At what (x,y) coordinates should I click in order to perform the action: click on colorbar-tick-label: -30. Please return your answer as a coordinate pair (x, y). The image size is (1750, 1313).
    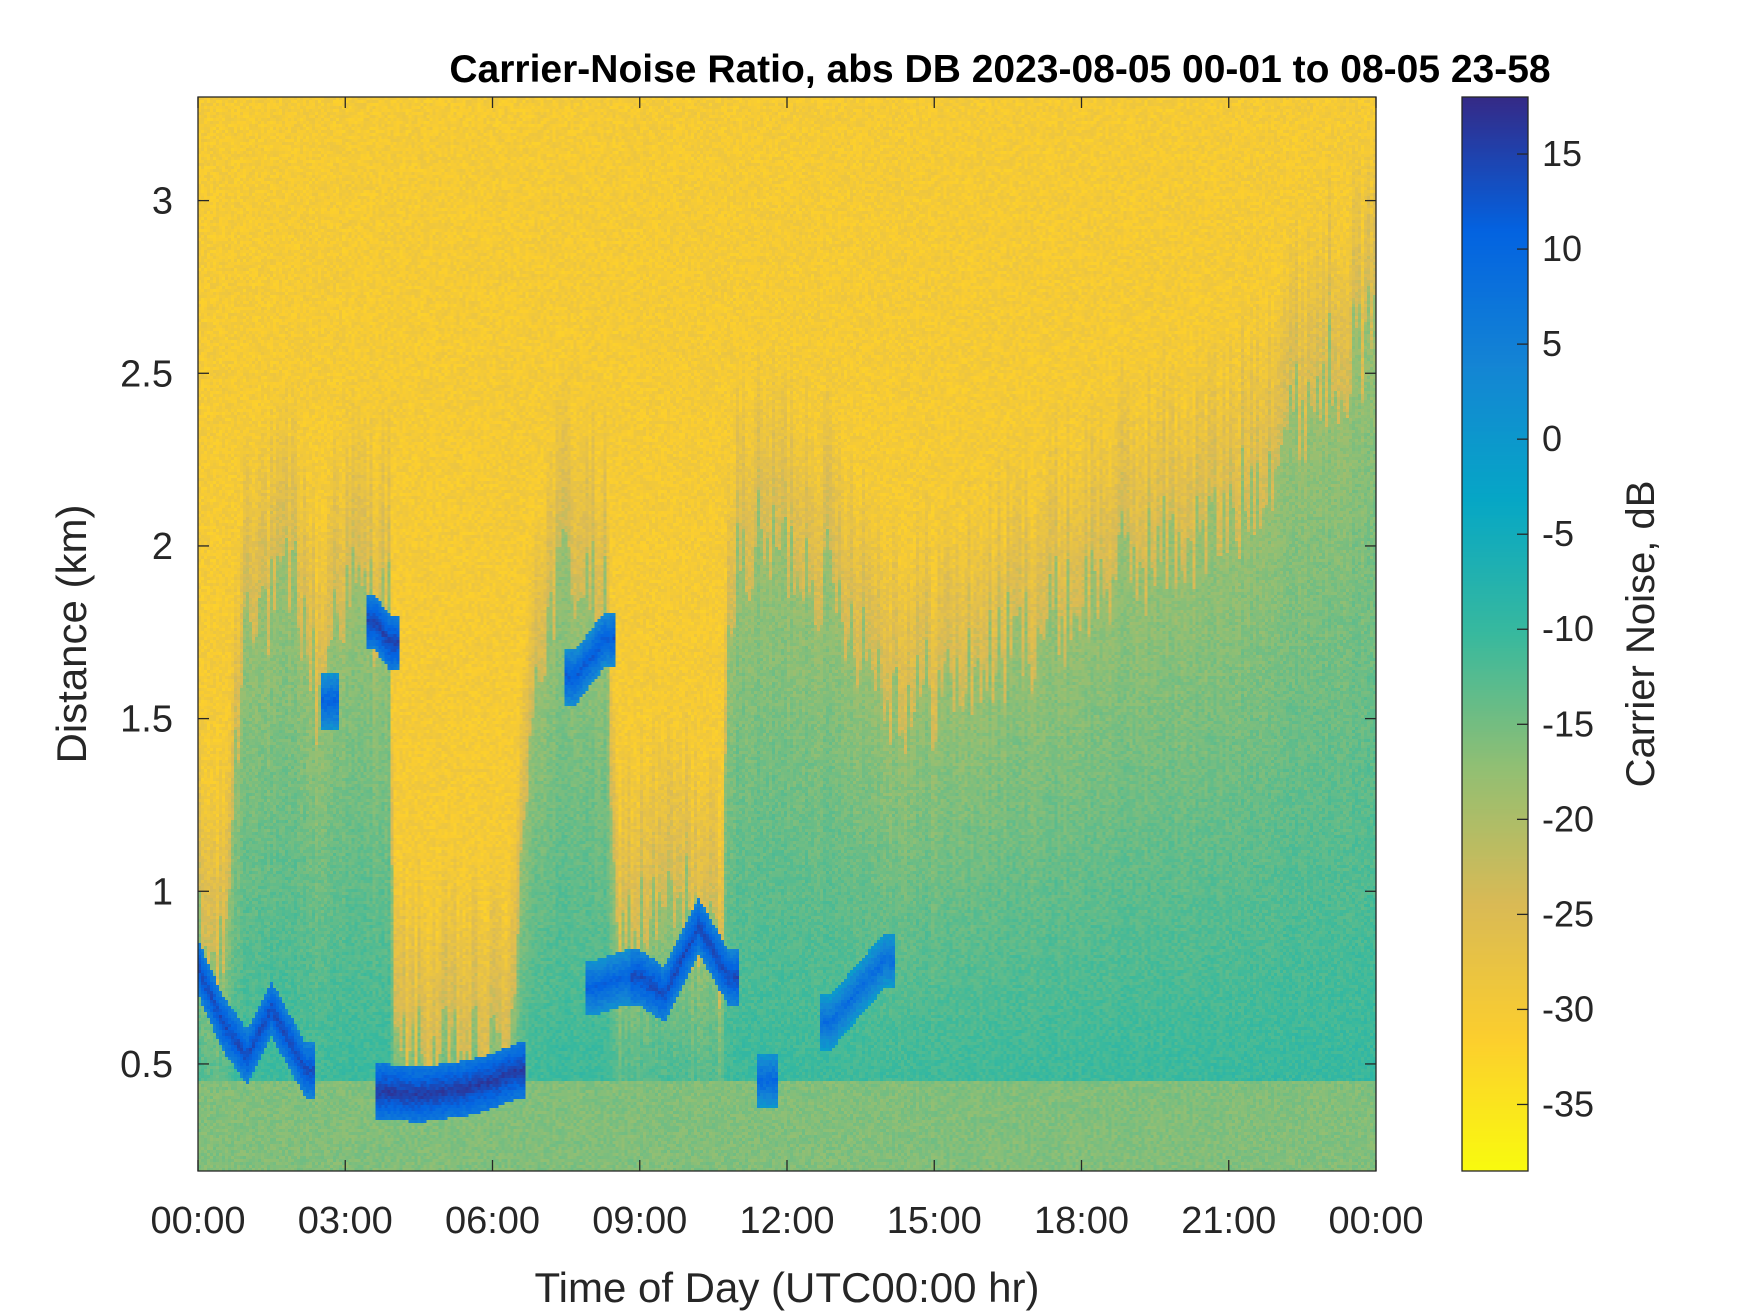
    Looking at the image, I should click on (1568, 1008).